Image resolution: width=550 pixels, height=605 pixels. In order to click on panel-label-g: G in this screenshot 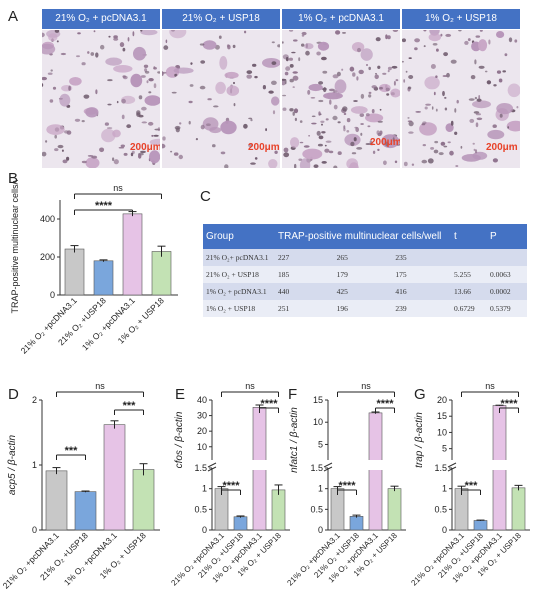, I will do `click(420, 394)`.